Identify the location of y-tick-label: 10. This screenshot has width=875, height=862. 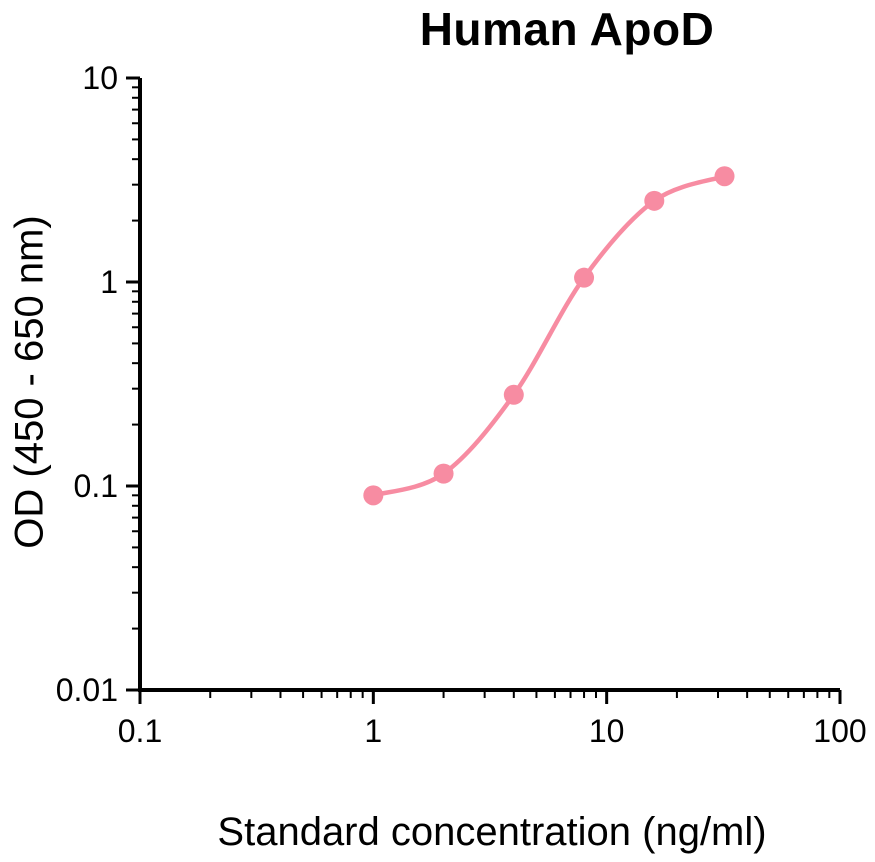
(100, 78).